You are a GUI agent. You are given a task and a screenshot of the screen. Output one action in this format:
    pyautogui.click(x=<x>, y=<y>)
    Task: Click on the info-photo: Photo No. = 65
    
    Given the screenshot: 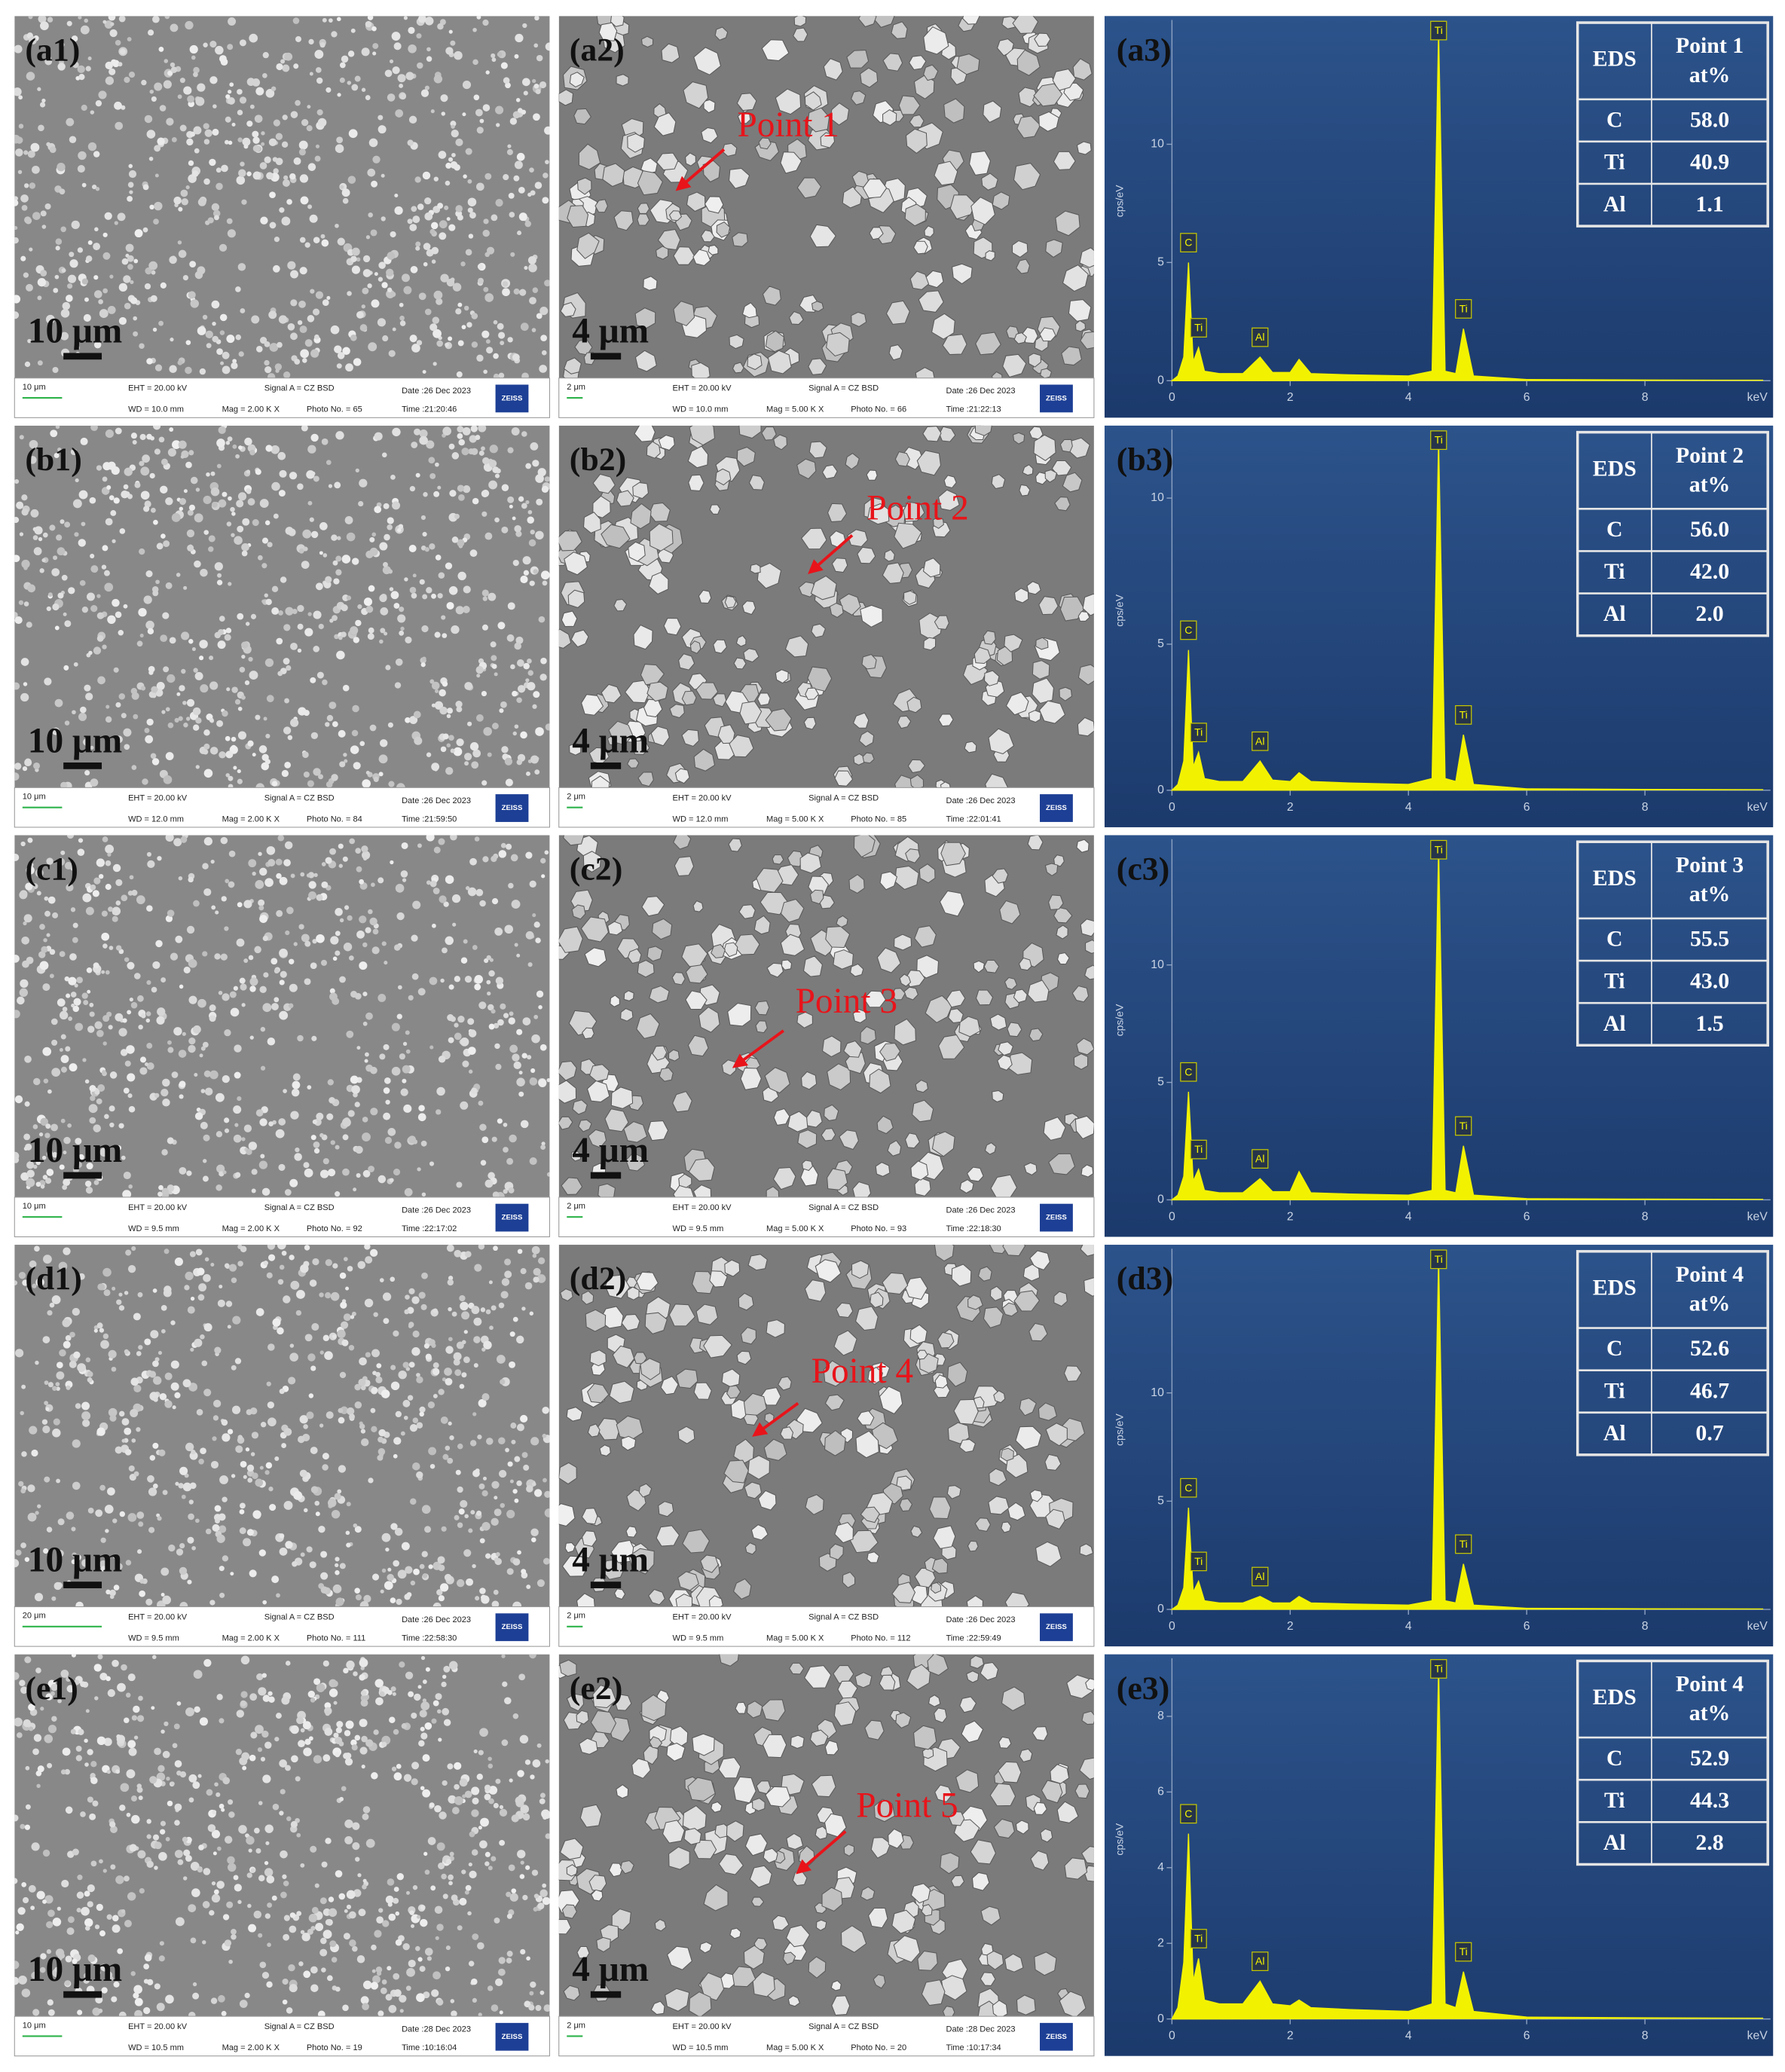 What is the action you would take?
    pyautogui.click(x=334, y=410)
    